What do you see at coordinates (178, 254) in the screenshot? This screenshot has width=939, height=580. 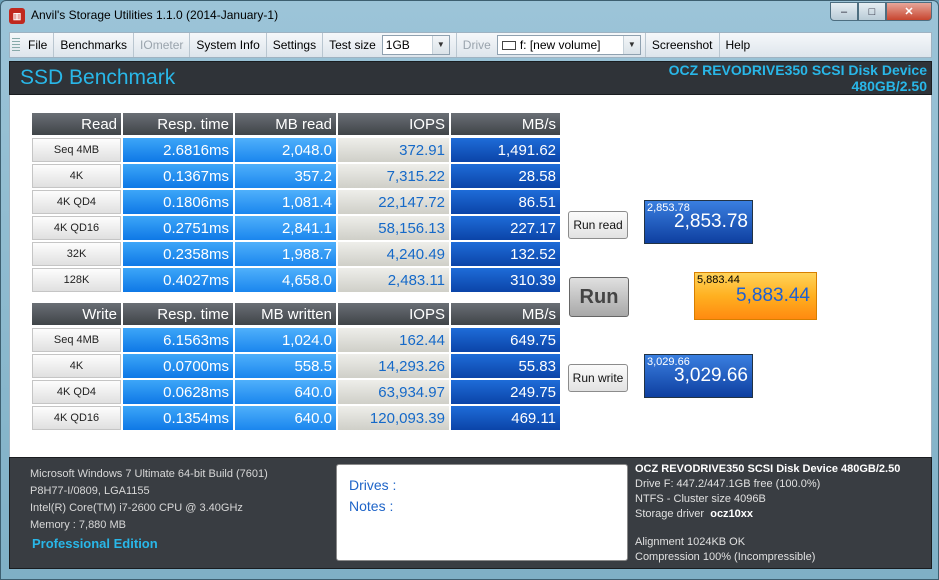 I see `resp-time-cell: 0.2358ms` at bounding box center [178, 254].